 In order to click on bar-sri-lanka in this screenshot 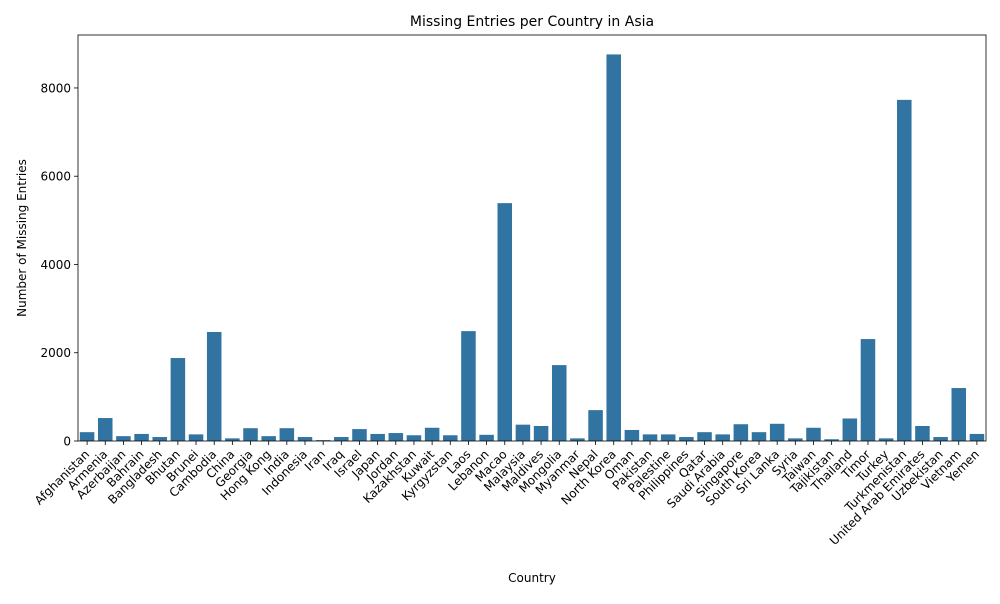, I will do `click(777, 432)`.